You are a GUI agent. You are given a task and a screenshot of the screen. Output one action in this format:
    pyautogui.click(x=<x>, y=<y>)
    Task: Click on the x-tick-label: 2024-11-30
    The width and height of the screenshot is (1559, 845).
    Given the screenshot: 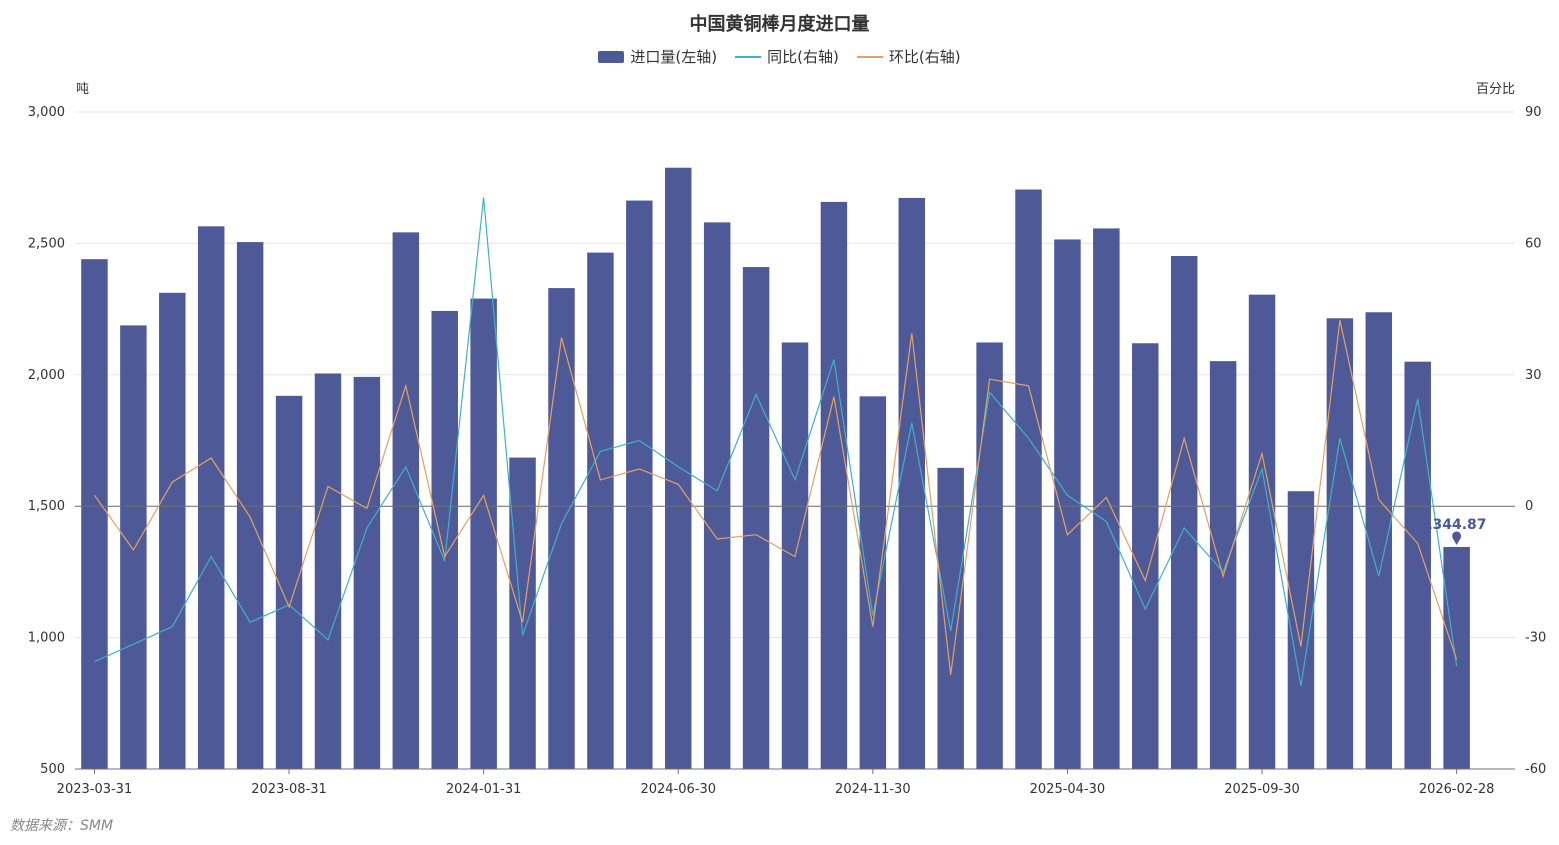 What is the action you would take?
    pyautogui.click(x=873, y=789)
    